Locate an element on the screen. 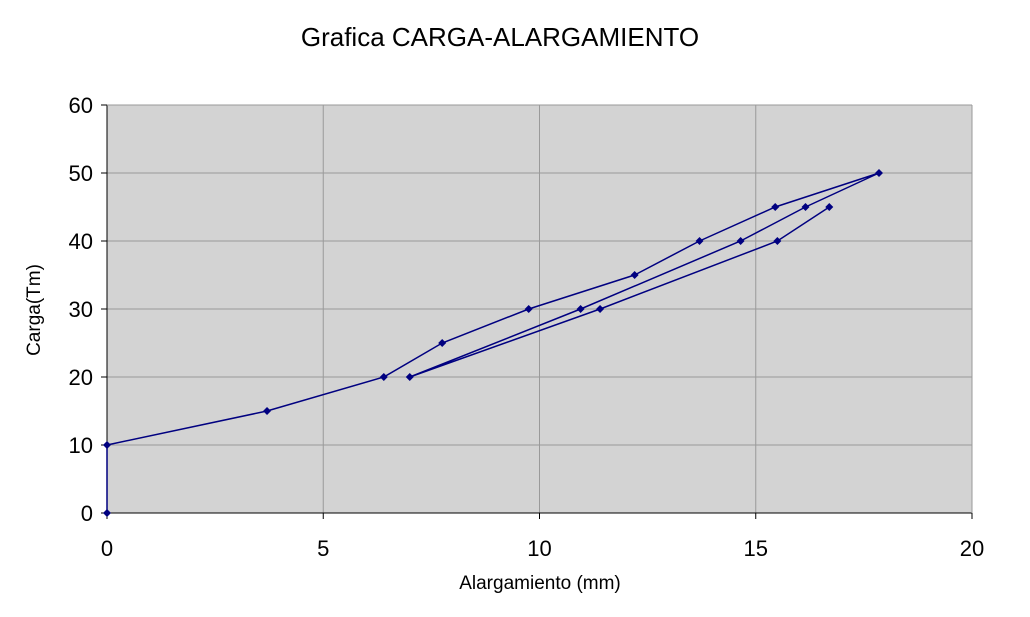 Image resolution: width=1030 pixels, height=617 pixels. y-axis-label: Carga(Tm) is located at coordinates (34, 310).